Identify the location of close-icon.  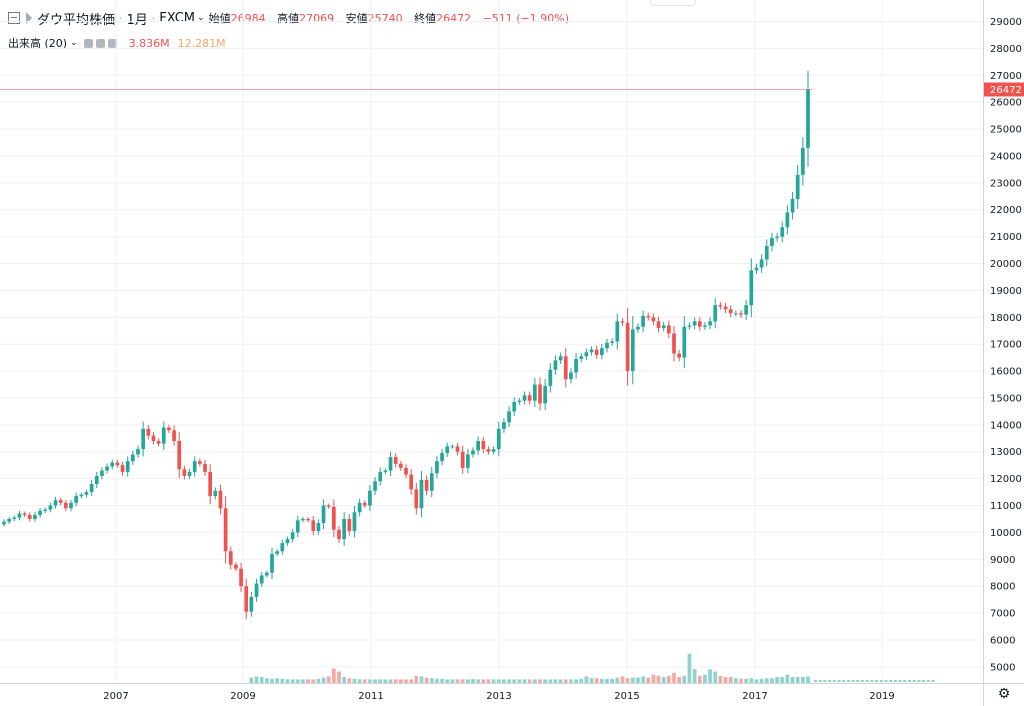
(112, 43).